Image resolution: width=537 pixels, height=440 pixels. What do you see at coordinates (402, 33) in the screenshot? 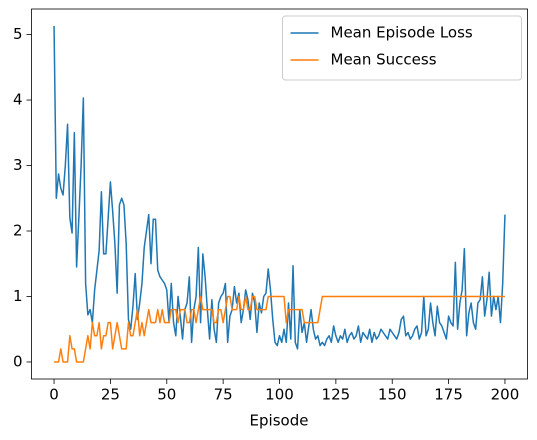
I see `legend-label: Mean Episode Loss` at bounding box center [402, 33].